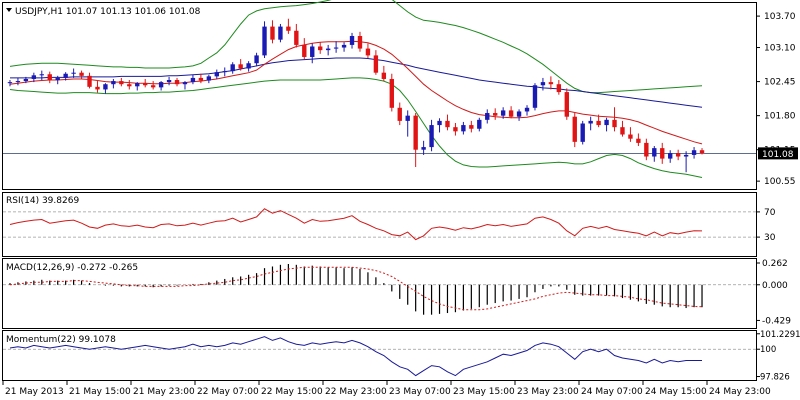  What do you see at coordinates (401, 356) in the screenshot?
I see `momentum-panel: 101.2291 100 97.826` at bounding box center [401, 356].